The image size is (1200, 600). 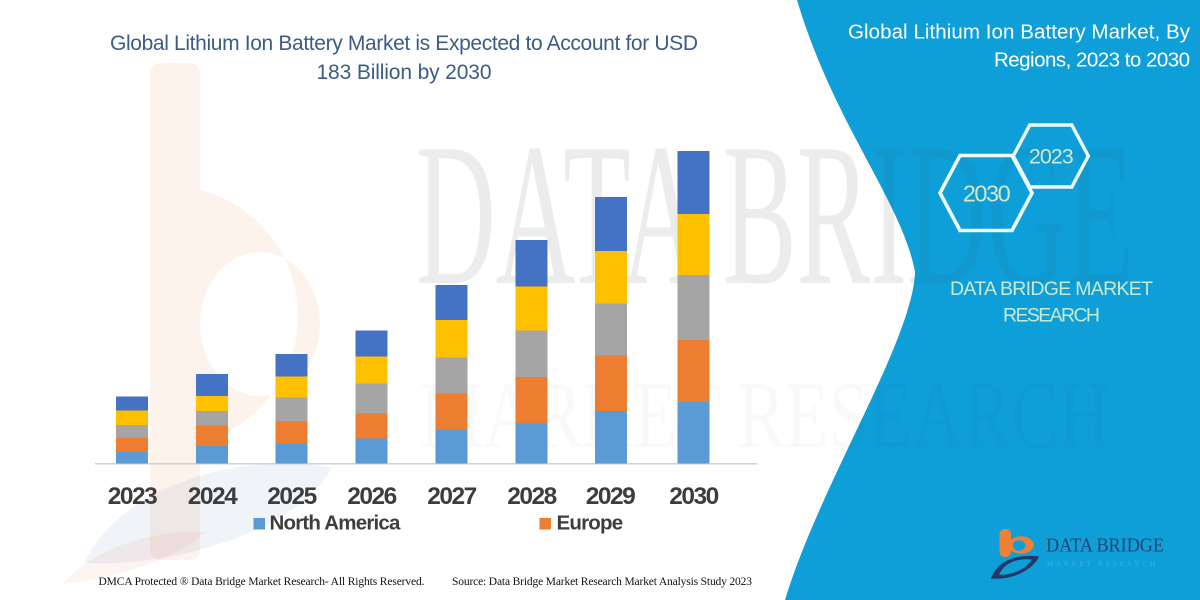 I want to click on svg-text: 2025, so click(x=291, y=496).